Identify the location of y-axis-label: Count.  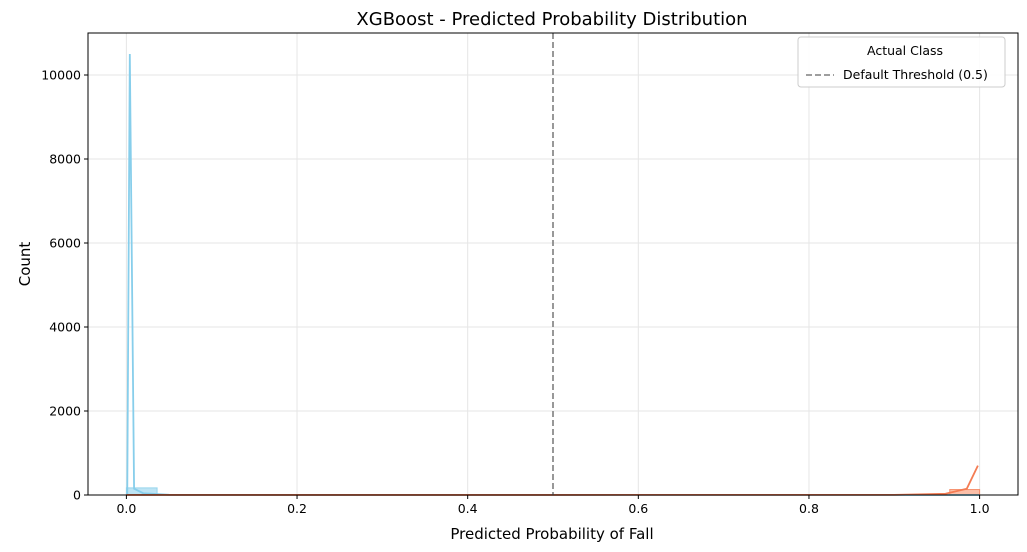
(25, 264).